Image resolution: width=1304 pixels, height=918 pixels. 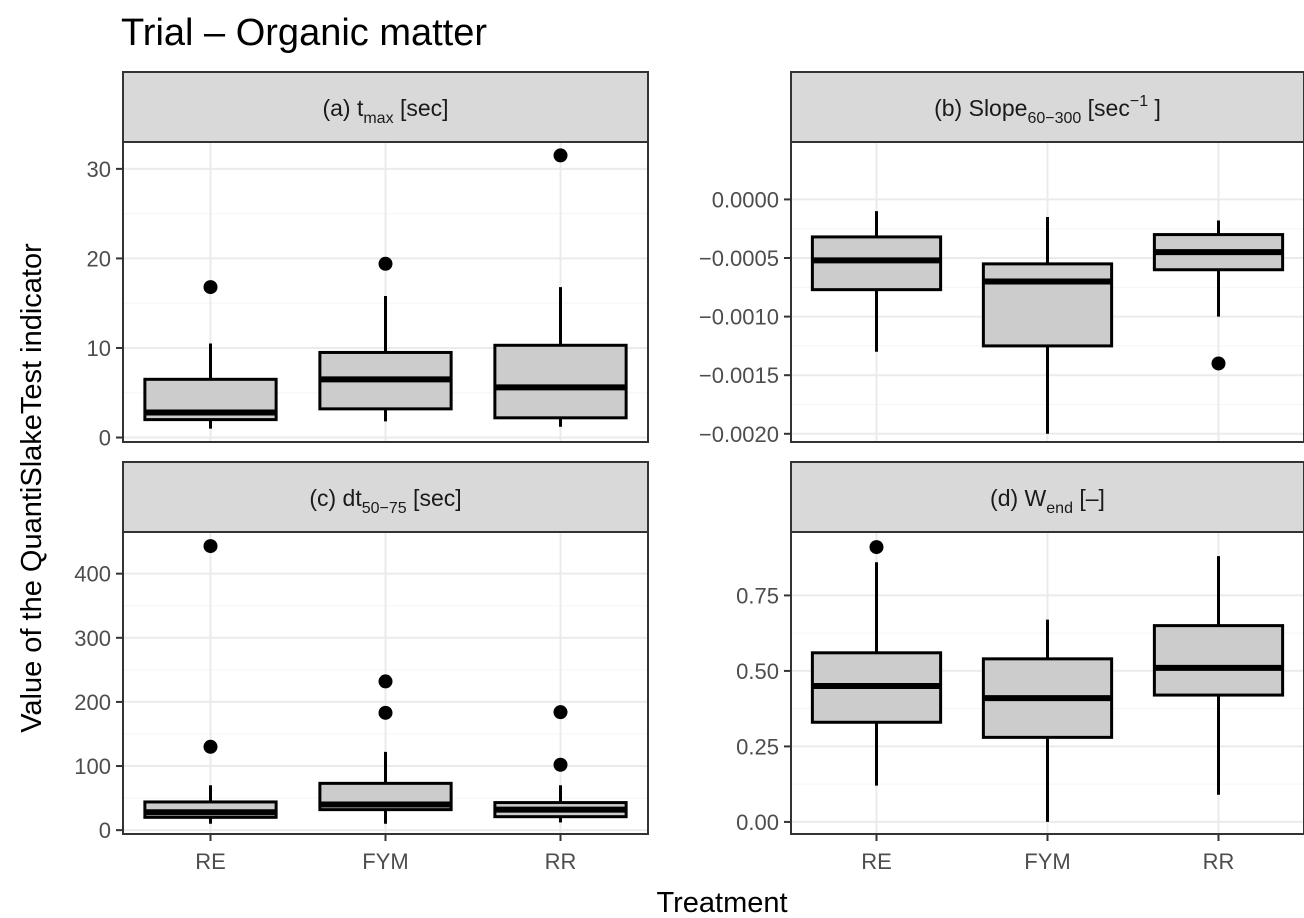 I want to click on panel-c-x-tick-label: RE, so click(x=210, y=861).